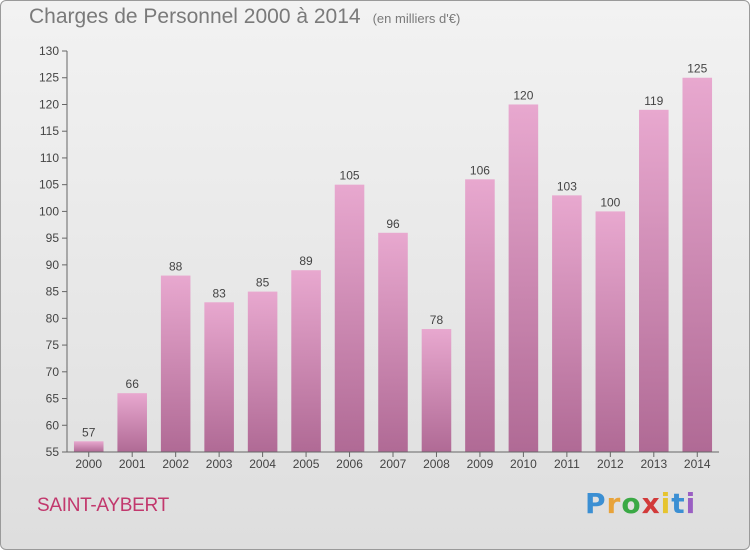 The width and height of the screenshot is (750, 550). I want to click on y-tick-label: 90, so click(53, 265).